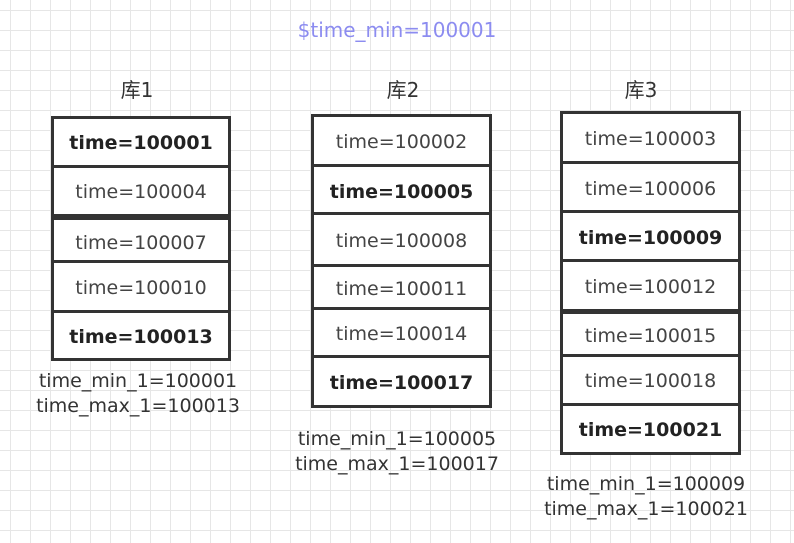 Image resolution: width=794 pixels, height=543 pixels. Describe the element at coordinates (646, 497) in the screenshot. I see `db-3-stats: time_min_1=100009 time_max_1=100021` at that location.